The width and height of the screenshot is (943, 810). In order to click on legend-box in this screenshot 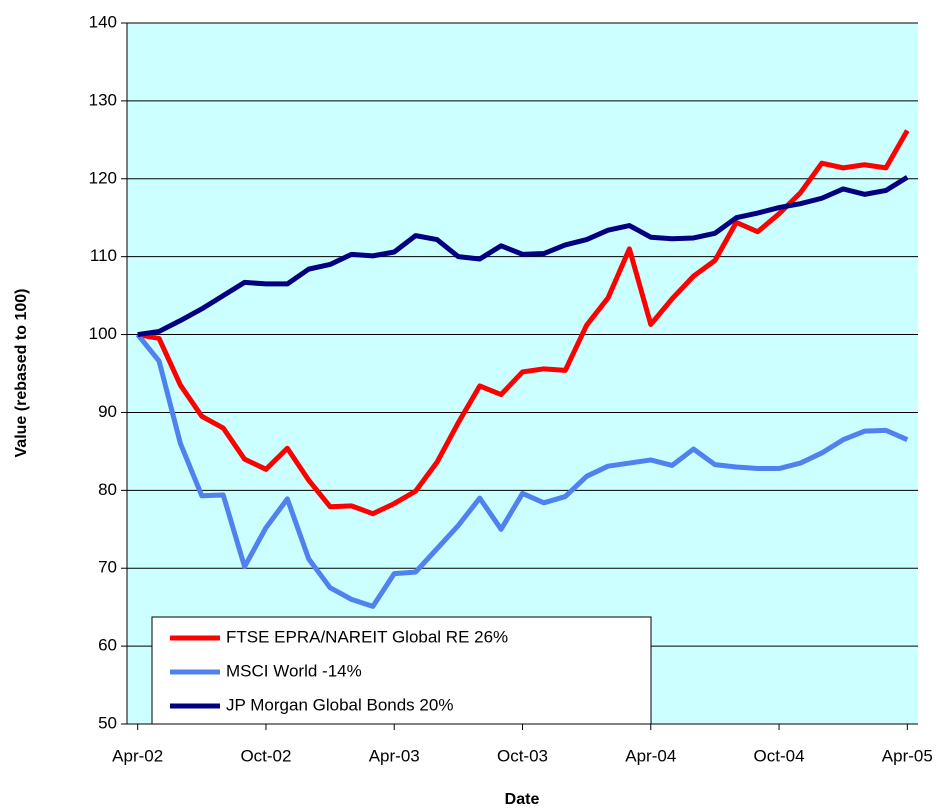, I will do `click(401, 670)`.